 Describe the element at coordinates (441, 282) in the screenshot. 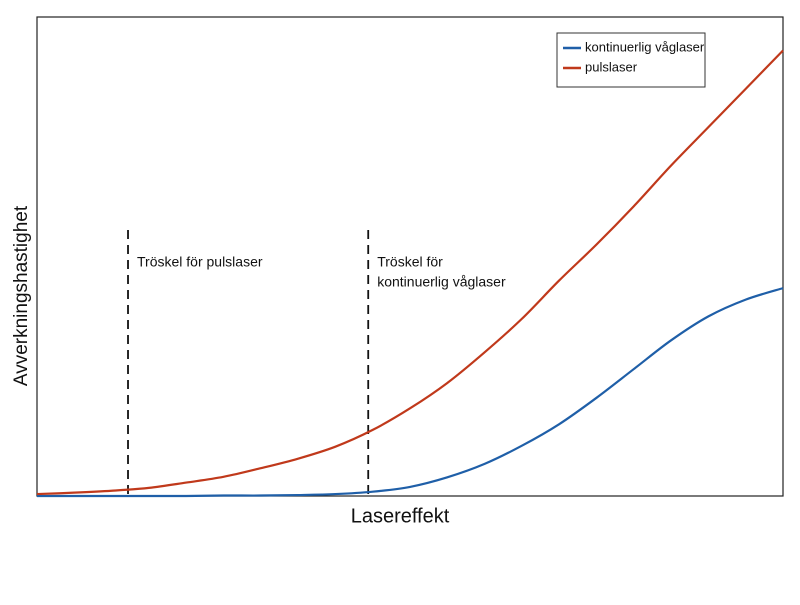

I see `threshold-label: kontinuerlig våglaser` at that location.